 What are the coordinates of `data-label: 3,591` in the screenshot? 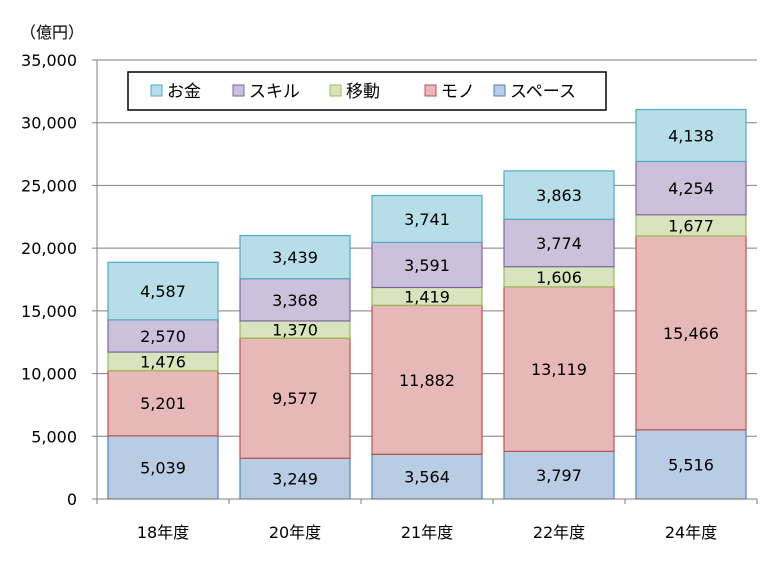 It's located at (427, 265).